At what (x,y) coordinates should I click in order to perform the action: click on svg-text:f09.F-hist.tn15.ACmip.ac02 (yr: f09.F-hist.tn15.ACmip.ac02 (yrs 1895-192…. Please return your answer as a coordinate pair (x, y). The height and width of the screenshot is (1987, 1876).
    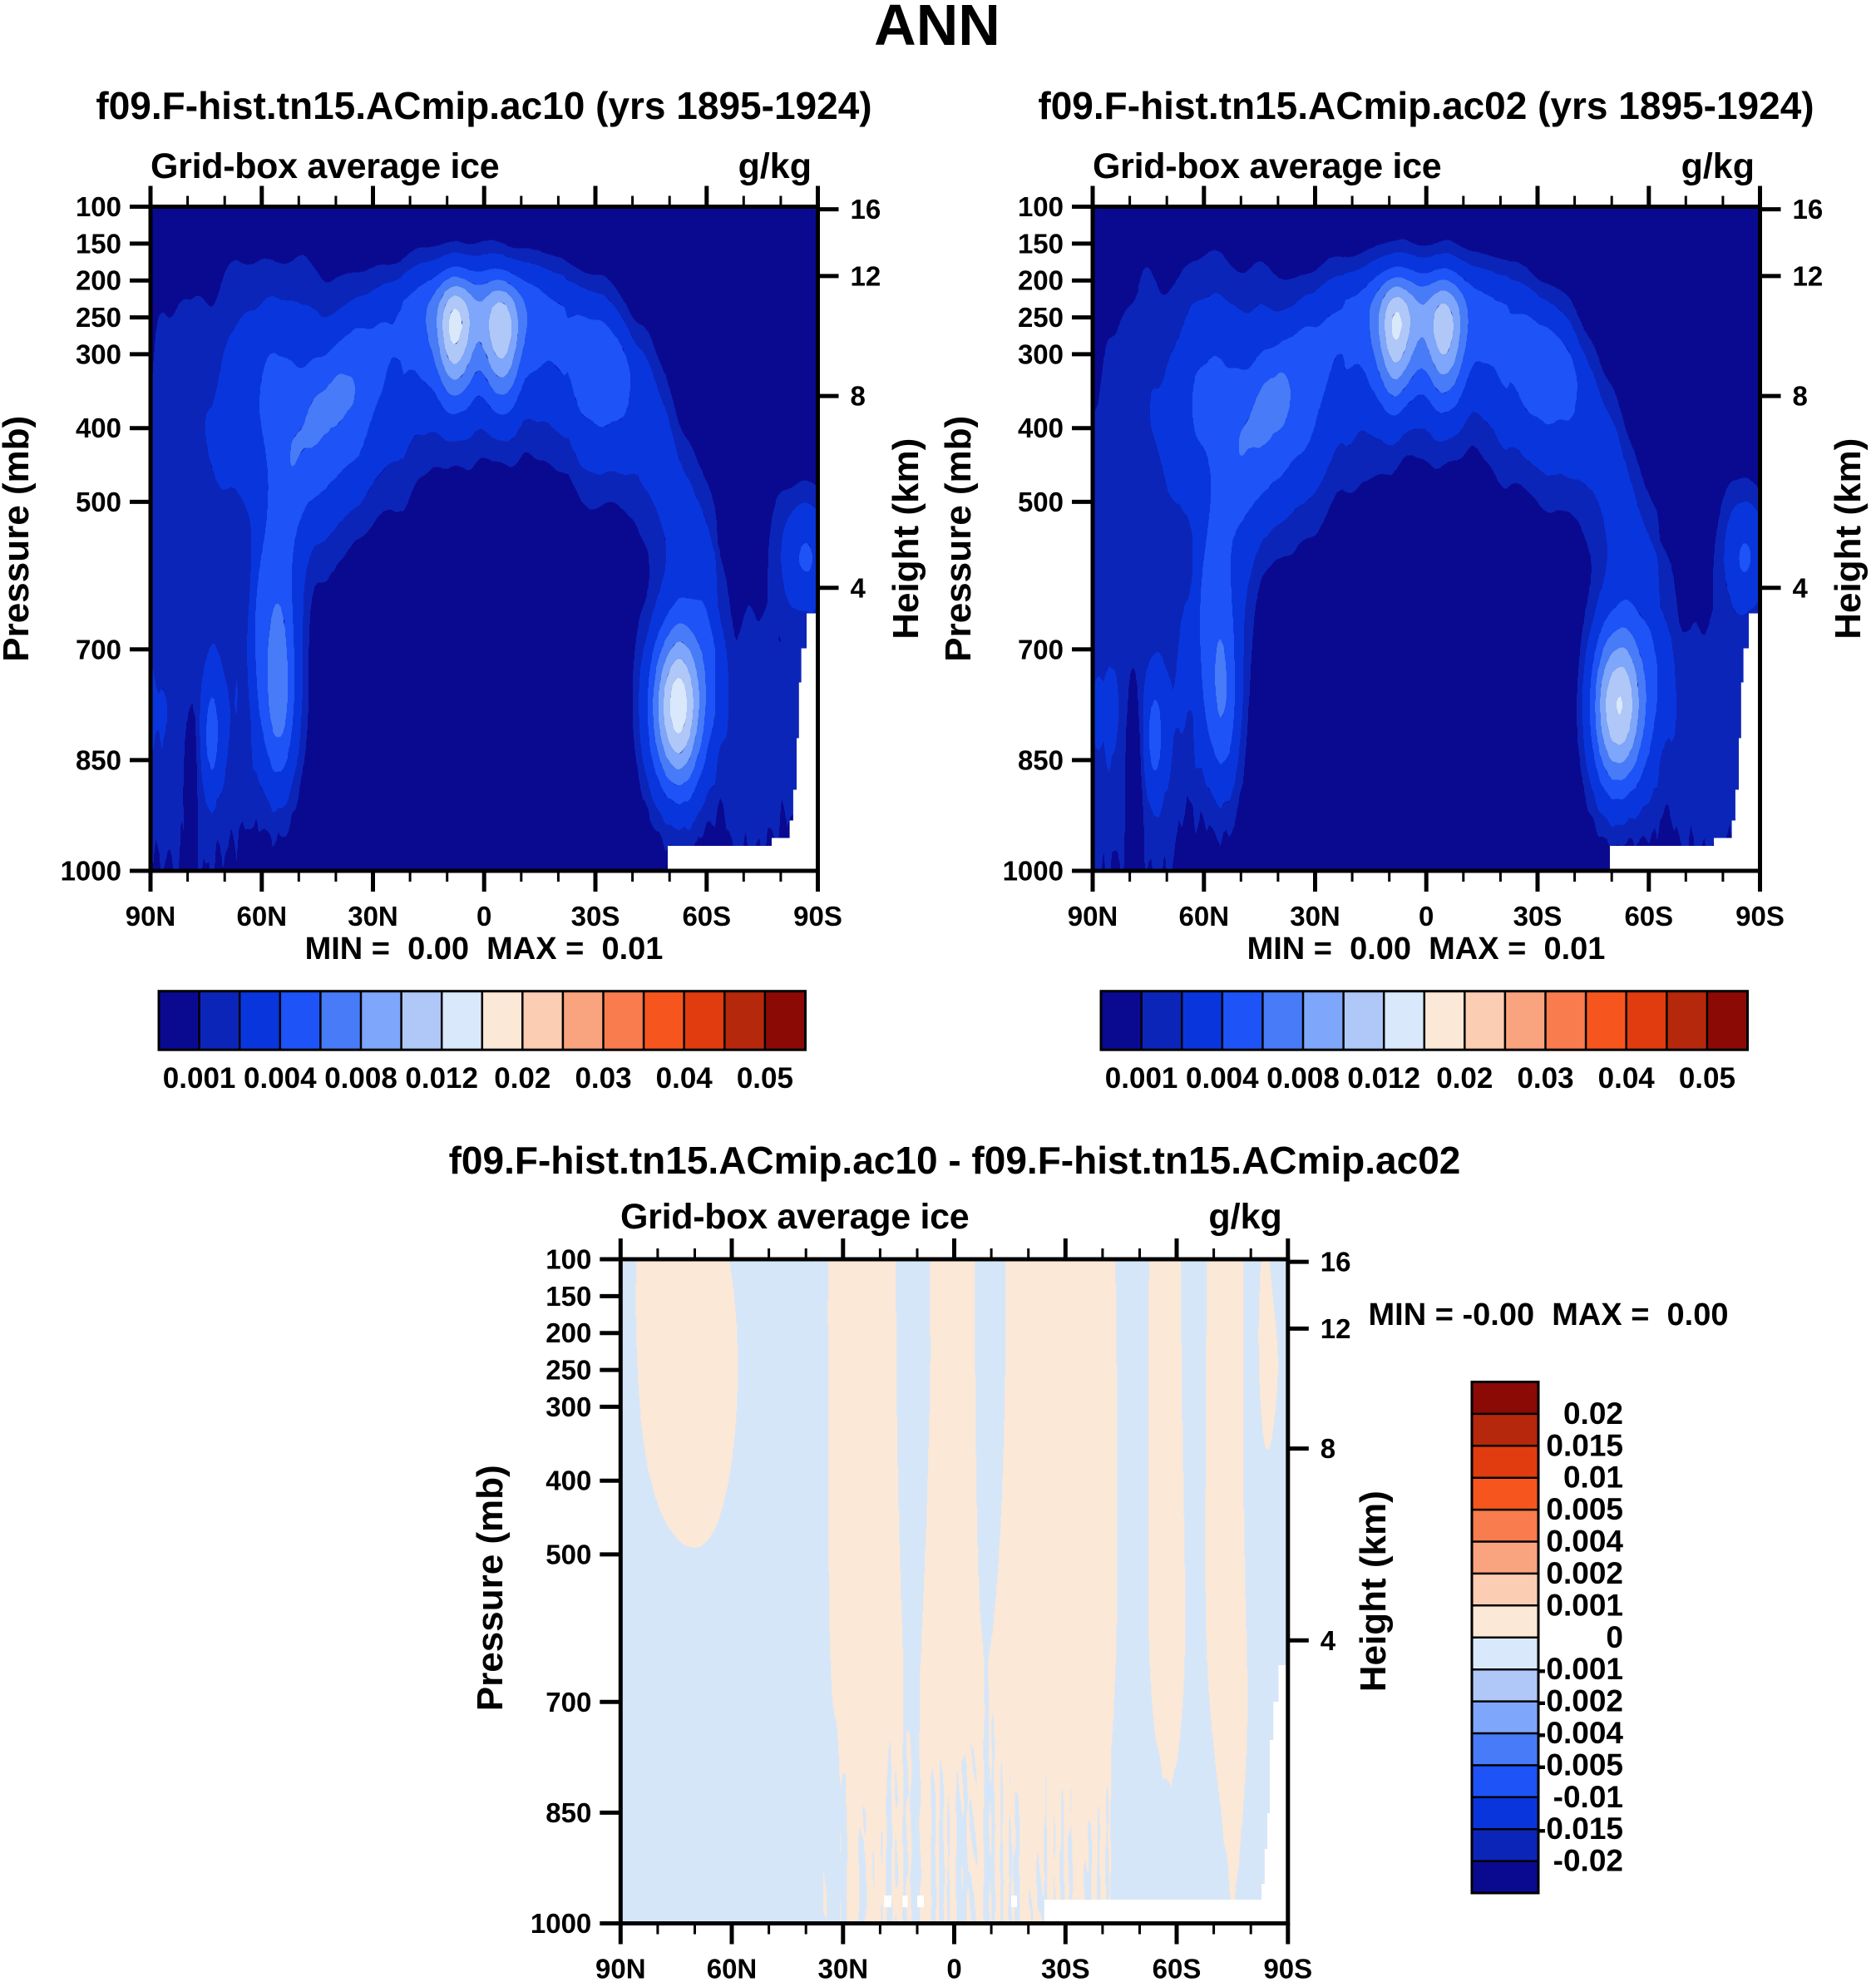
    Looking at the image, I should click on (1426, 105).